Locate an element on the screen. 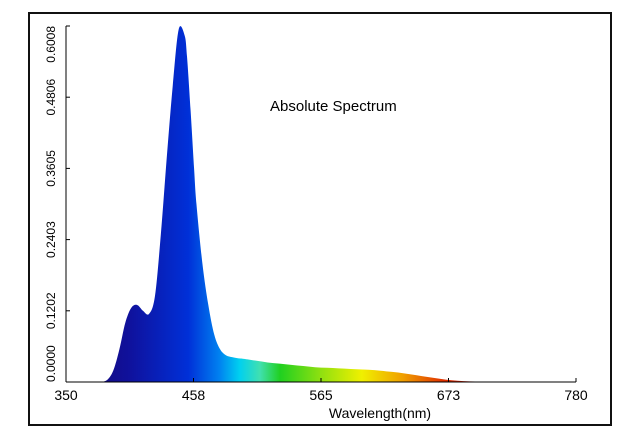  y-tick-label: 0.2403 is located at coordinates (51, 239).